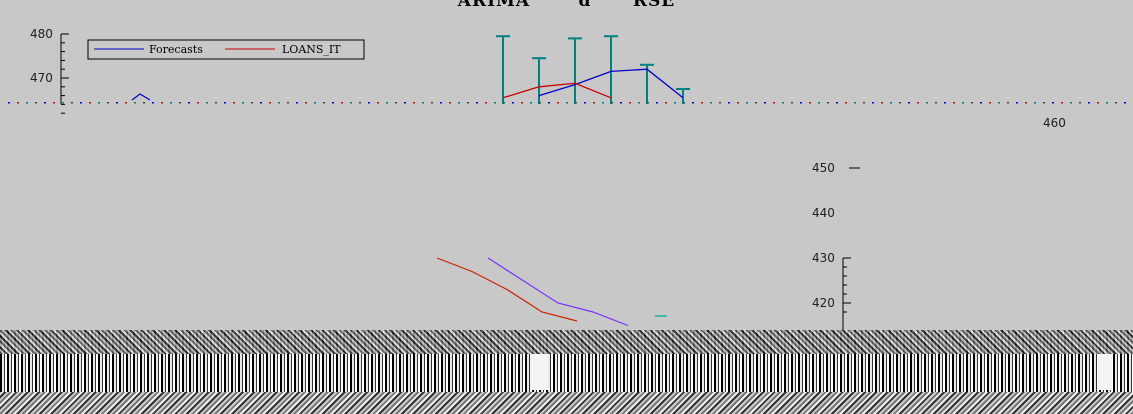 This screenshot has height=414, width=1133. What do you see at coordinates (593, 69) in the screenshot?
I see `forecast-intervals` at bounding box center [593, 69].